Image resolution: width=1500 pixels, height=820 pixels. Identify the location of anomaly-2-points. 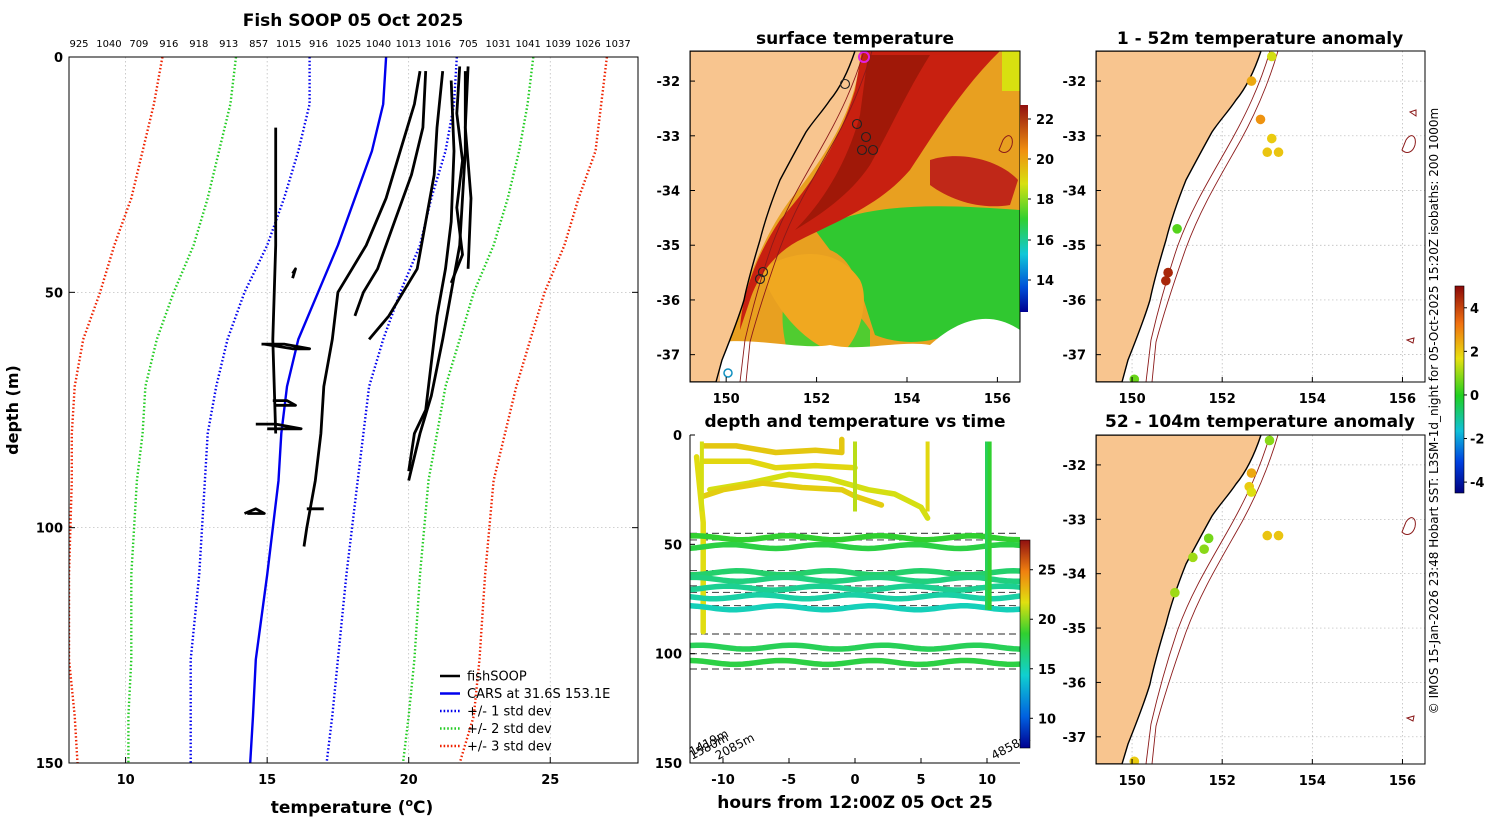
(1206, 599).